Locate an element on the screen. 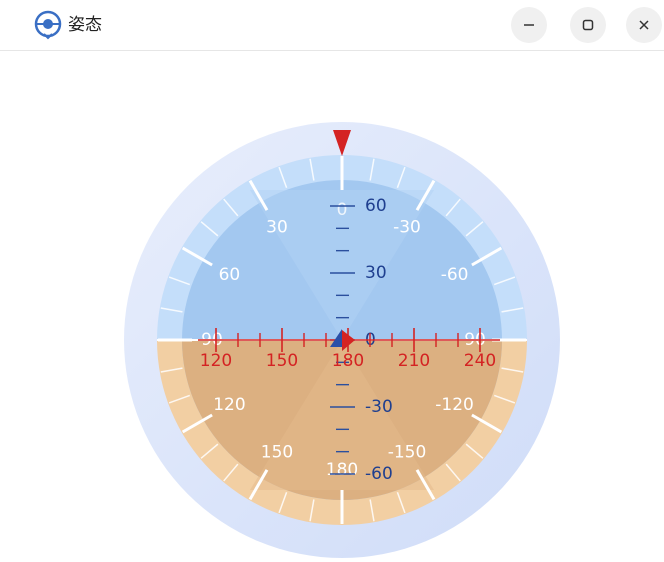 The height and width of the screenshot is (562, 664). app-icon is located at coordinates (48, 25).